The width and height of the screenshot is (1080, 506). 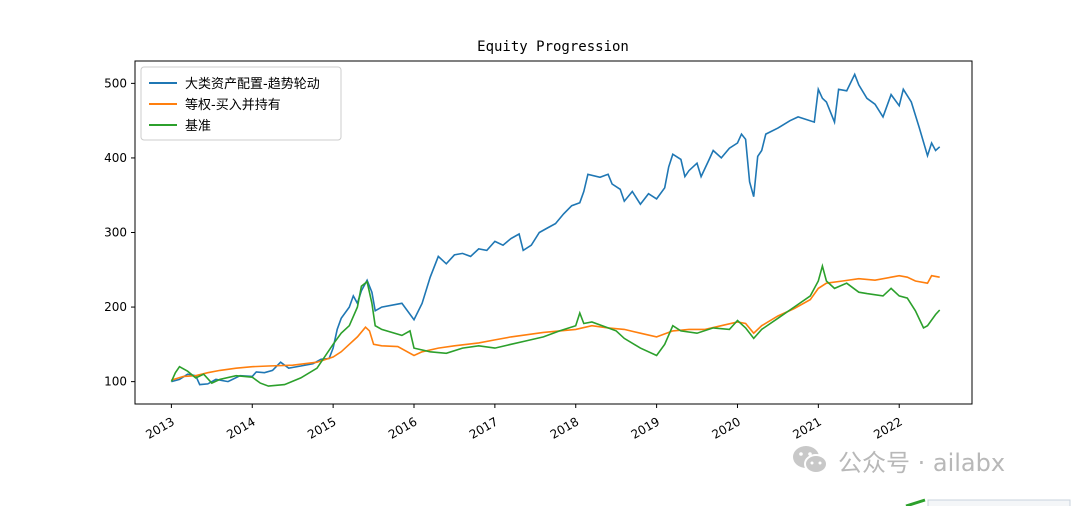 What do you see at coordinates (887, 427) in the screenshot?
I see `x-tick-label: 2022` at bounding box center [887, 427].